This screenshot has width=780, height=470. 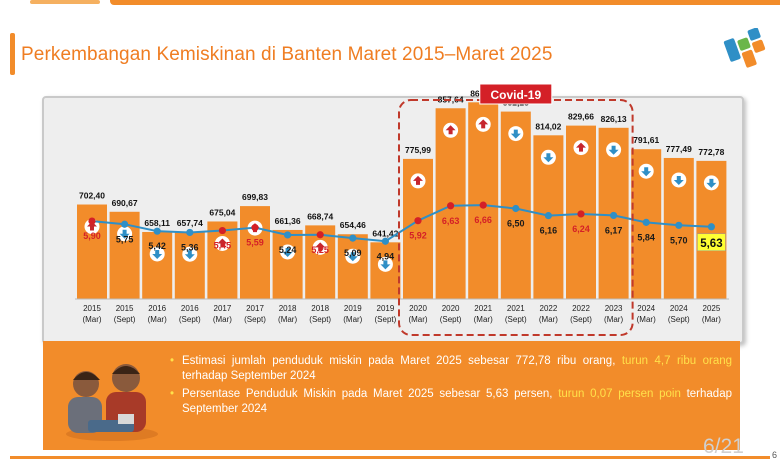 What do you see at coordinates (614, 308) in the screenshot?
I see `x-tick-label-year: 2023` at bounding box center [614, 308].